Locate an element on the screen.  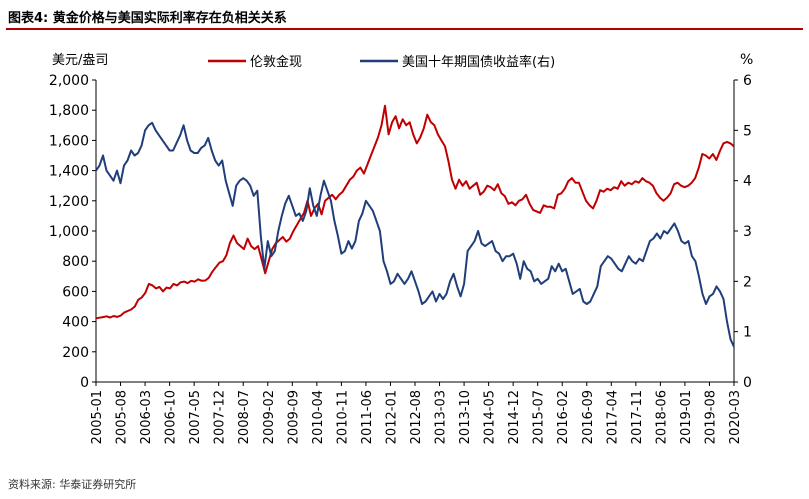
x-tick-label: 2013-10 is located at coordinates (465, 417).